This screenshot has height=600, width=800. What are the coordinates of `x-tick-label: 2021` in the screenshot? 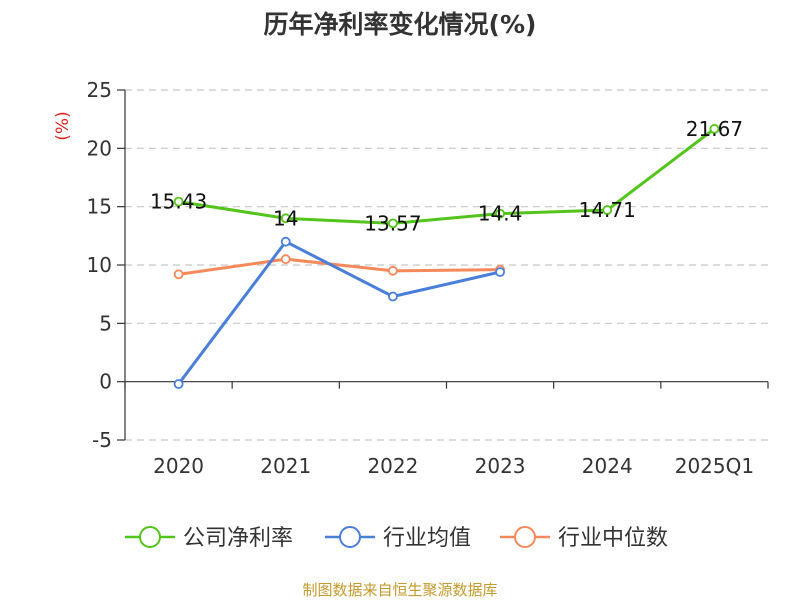 It's located at (285, 466).